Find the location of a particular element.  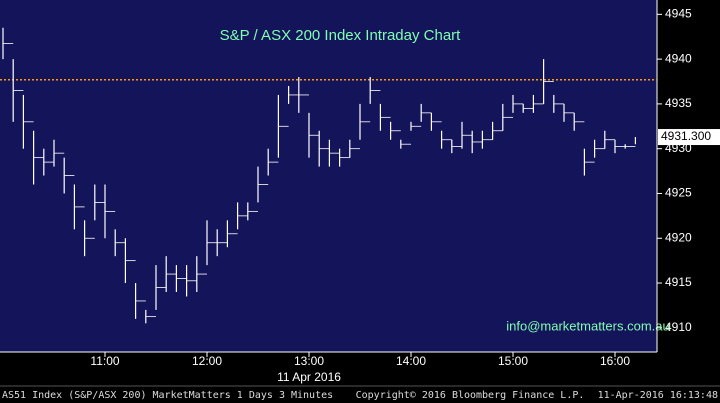

y-tick-label: 4940 is located at coordinates (678, 58).